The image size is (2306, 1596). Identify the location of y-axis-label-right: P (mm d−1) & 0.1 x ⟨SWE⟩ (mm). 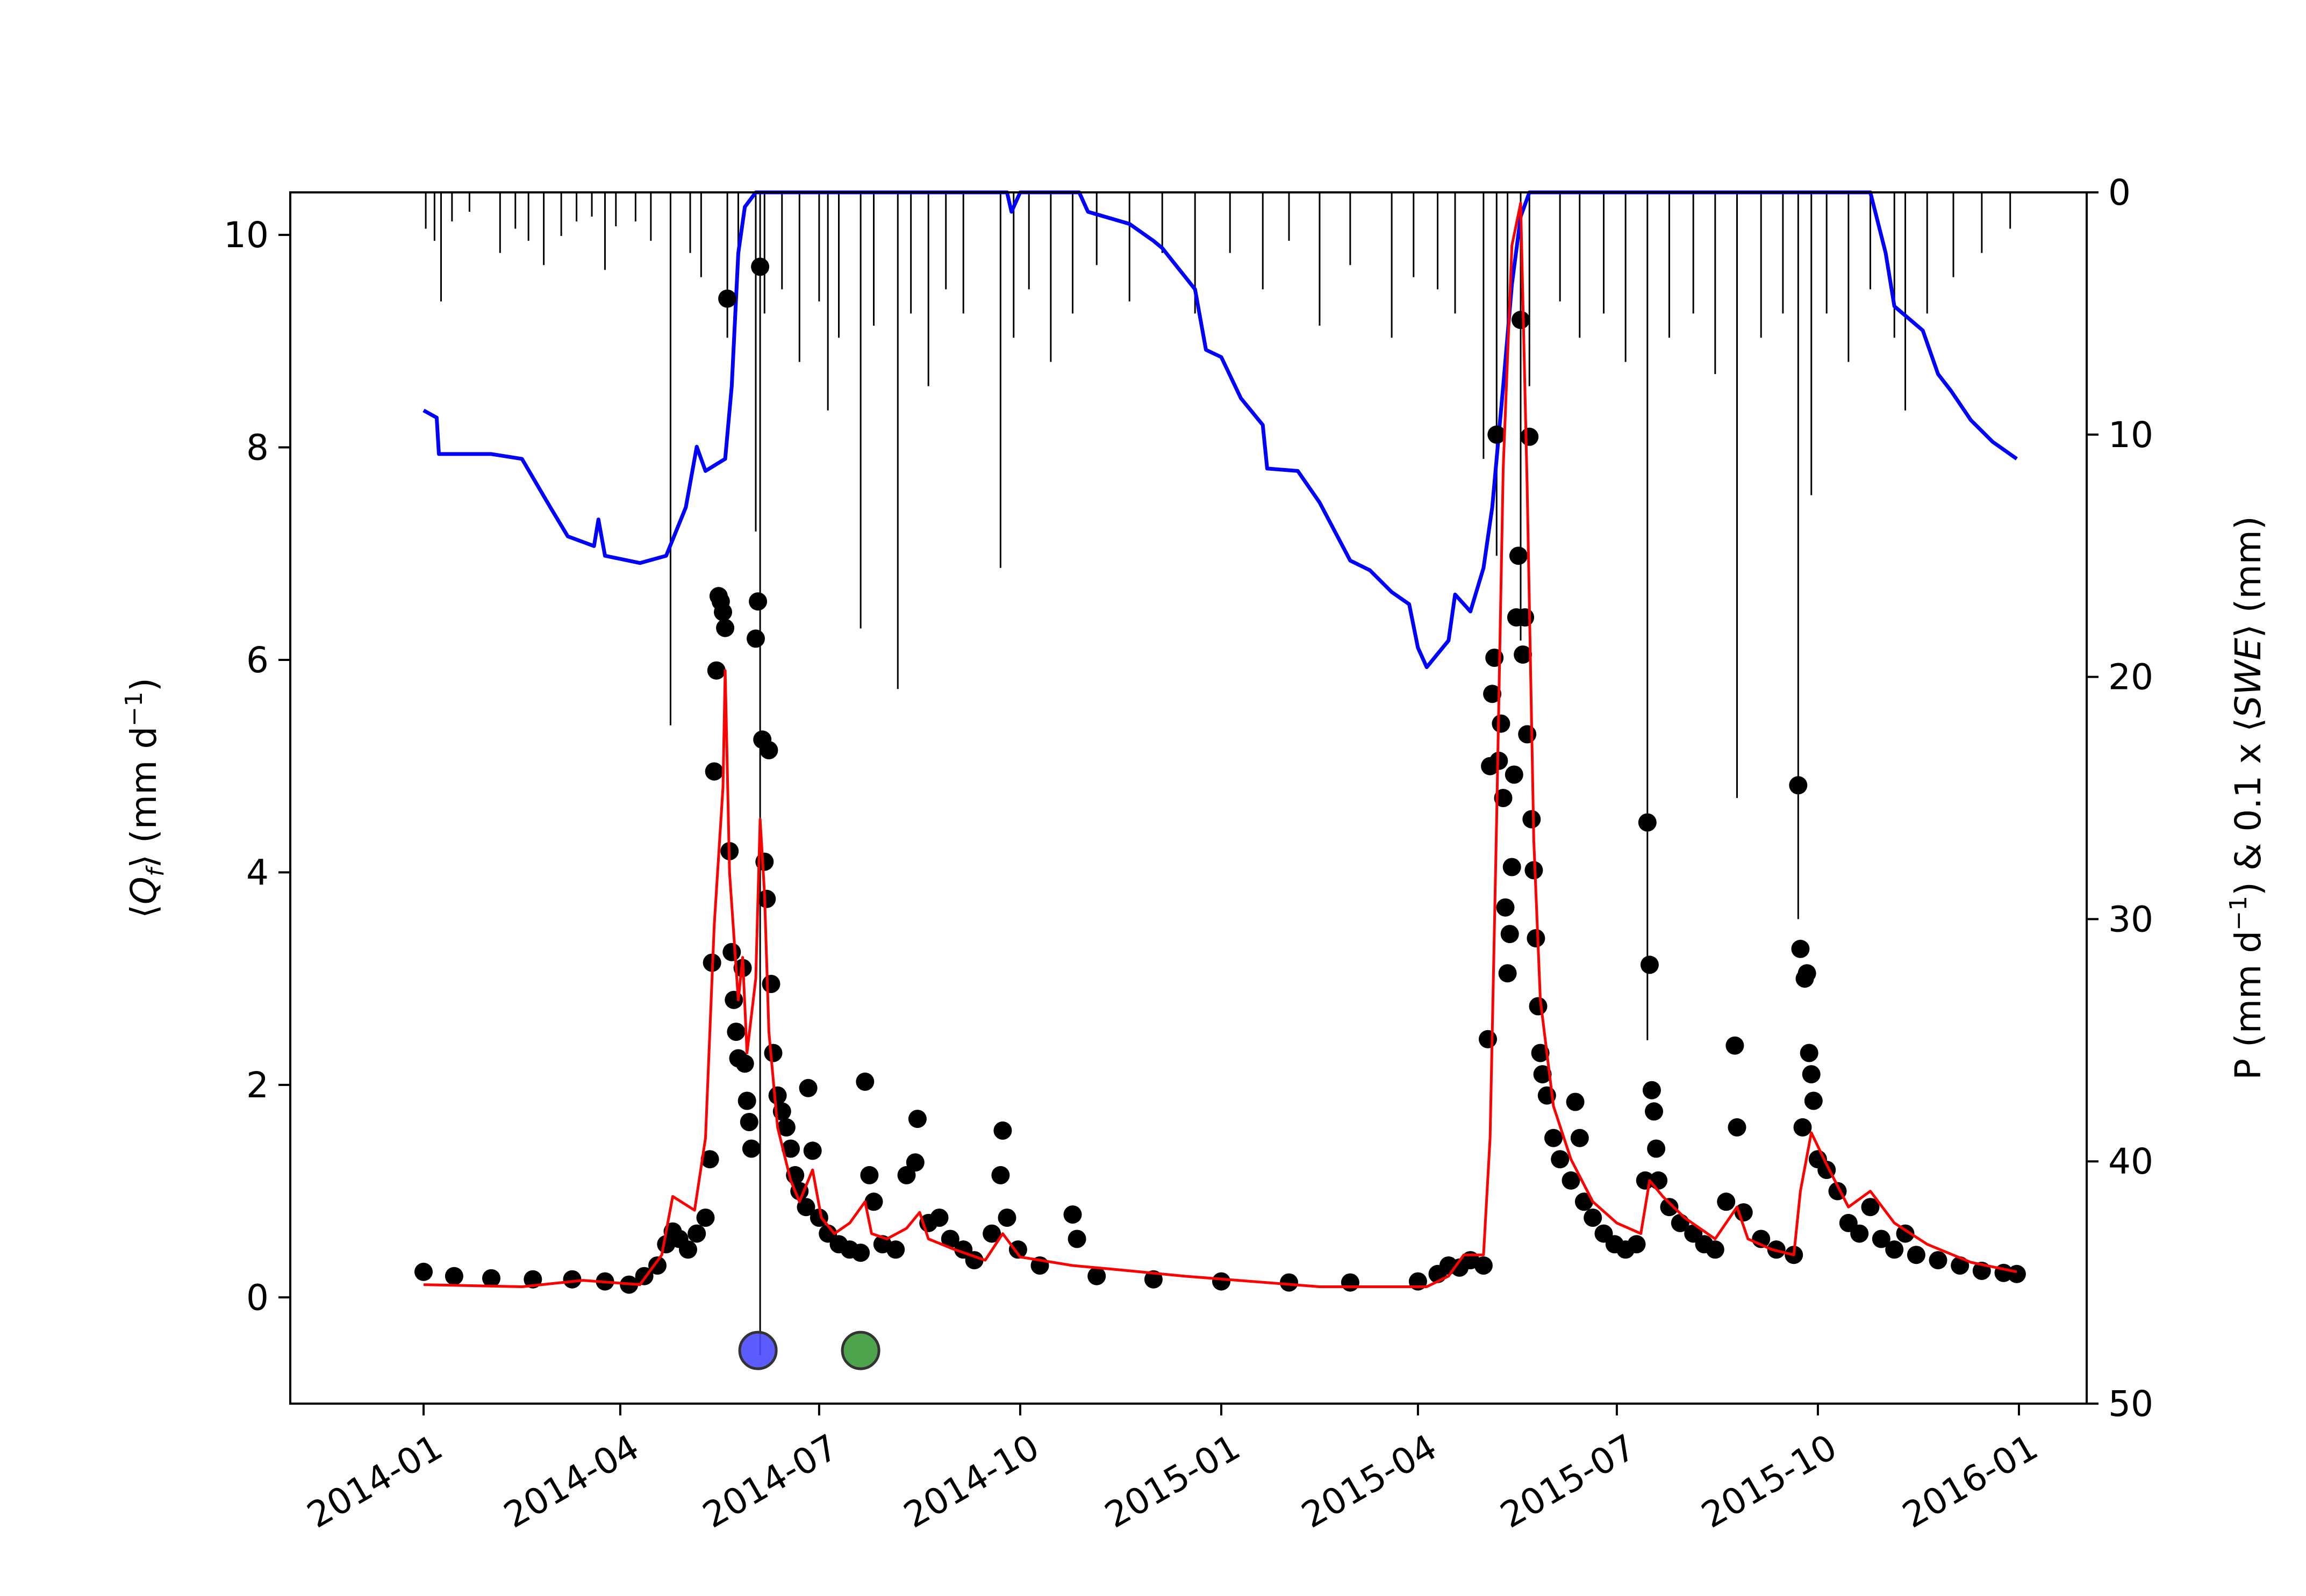
(2247, 798).